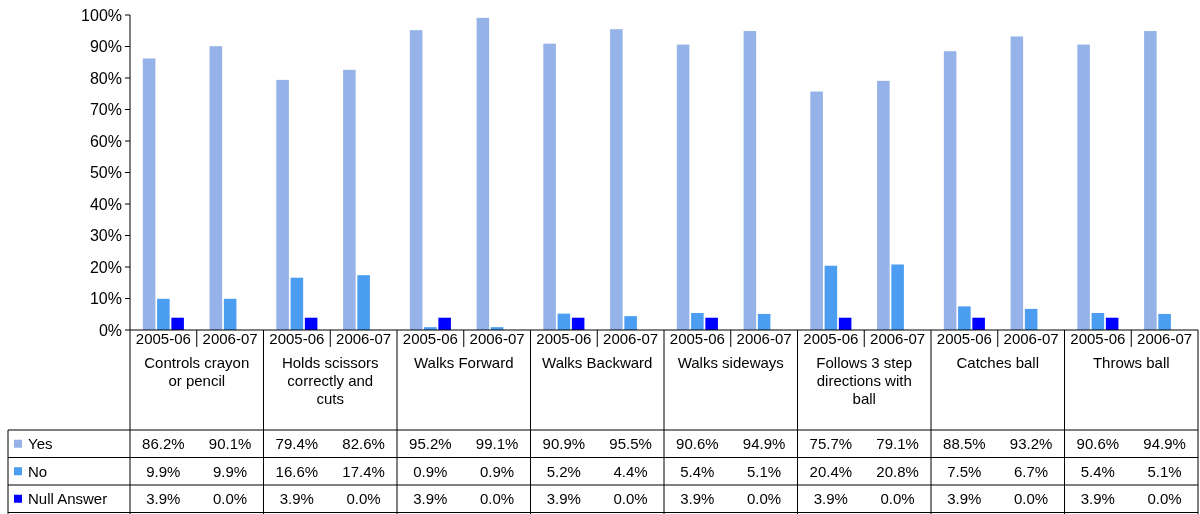 This screenshot has width=1200, height=514. Describe the element at coordinates (864, 381) in the screenshot. I see `text: Follows 3 step directions with ball` at that location.